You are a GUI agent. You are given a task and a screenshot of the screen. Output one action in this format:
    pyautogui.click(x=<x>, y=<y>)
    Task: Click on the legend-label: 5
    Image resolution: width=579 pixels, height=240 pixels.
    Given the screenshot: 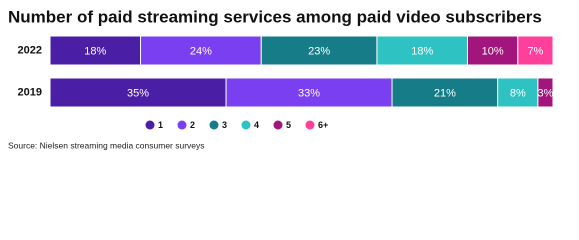 What is the action you would take?
    pyautogui.click(x=288, y=125)
    